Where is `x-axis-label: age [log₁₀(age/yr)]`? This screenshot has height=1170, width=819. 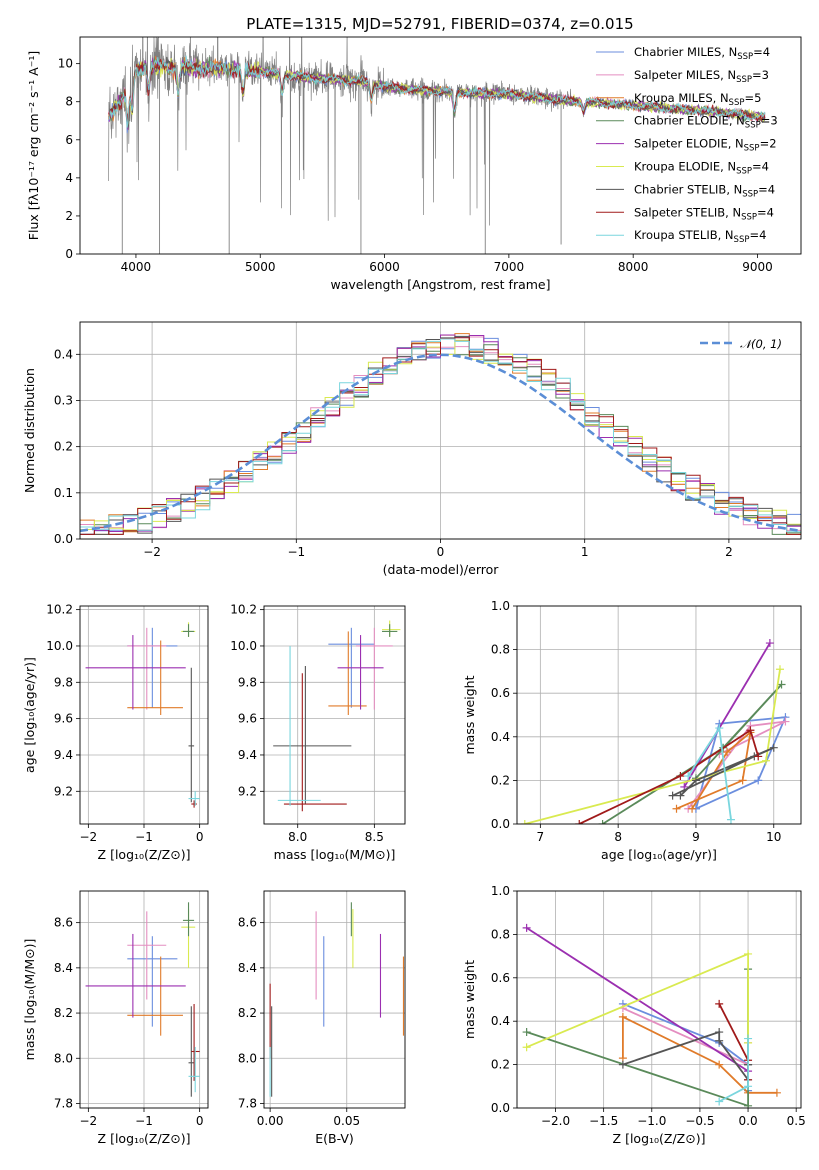
x-axis-label: age [log₁₀(age/yr)] is located at coordinates (659, 854).